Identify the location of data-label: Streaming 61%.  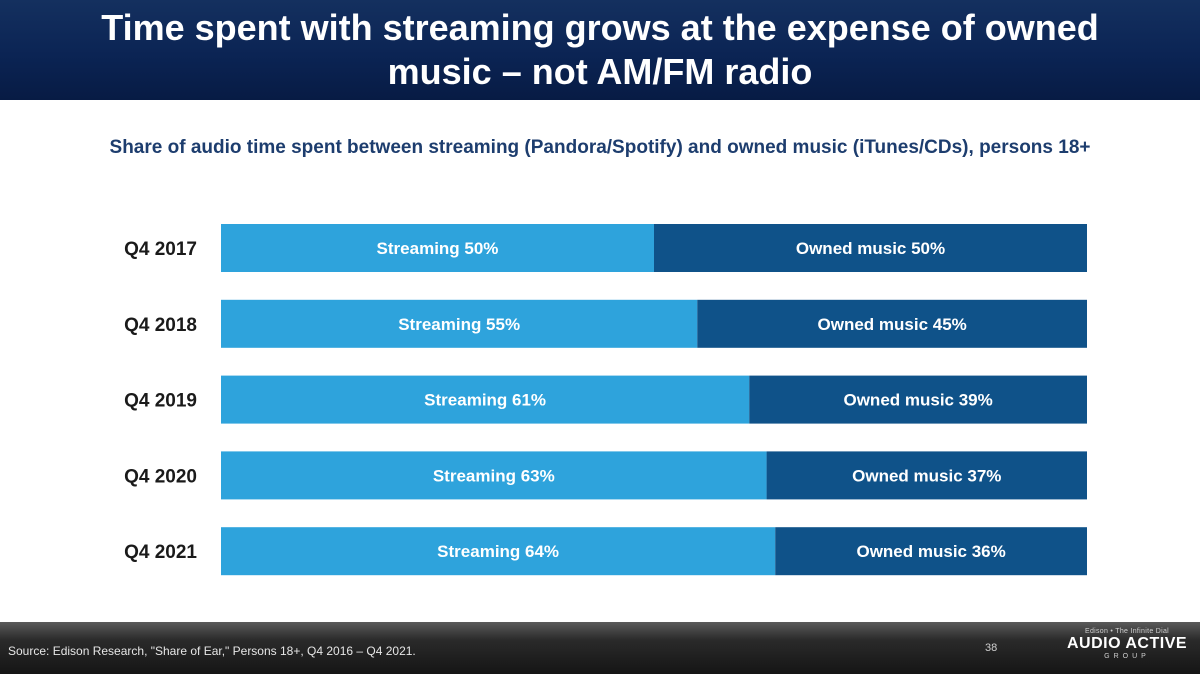
(485, 400).